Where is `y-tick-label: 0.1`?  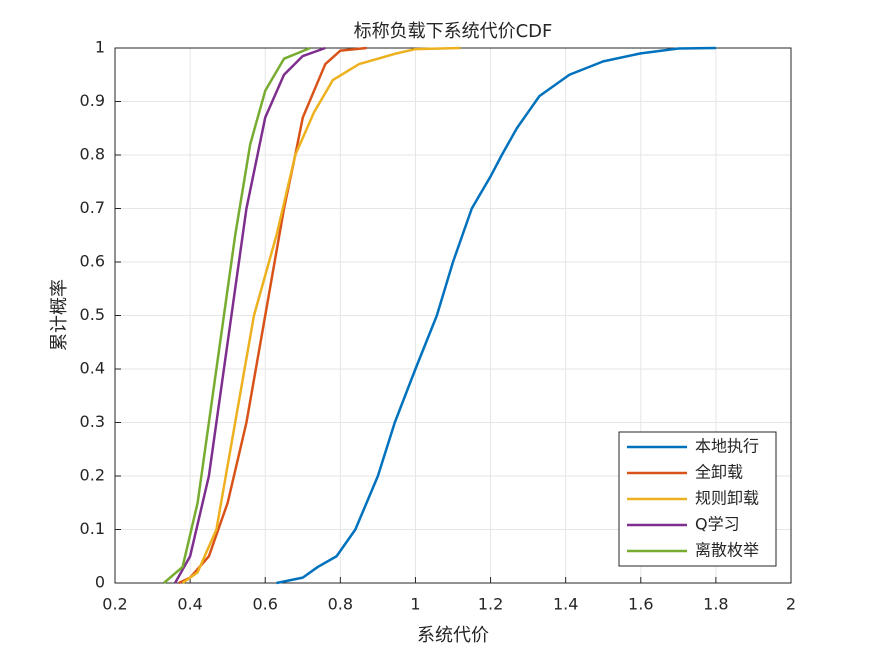 y-tick-label: 0.1 is located at coordinates (92, 528).